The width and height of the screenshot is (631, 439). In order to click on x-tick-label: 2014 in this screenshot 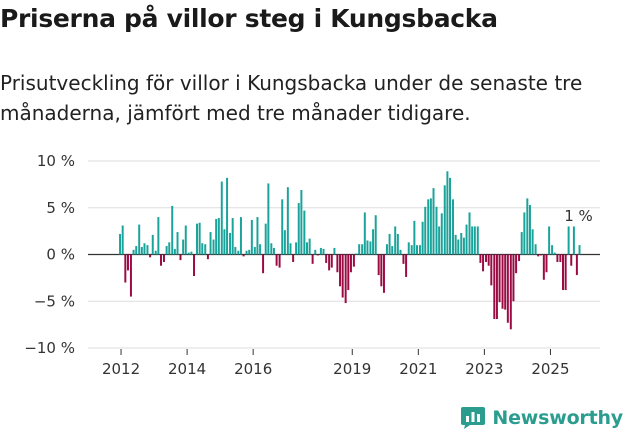, I will do `click(187, 369)`.